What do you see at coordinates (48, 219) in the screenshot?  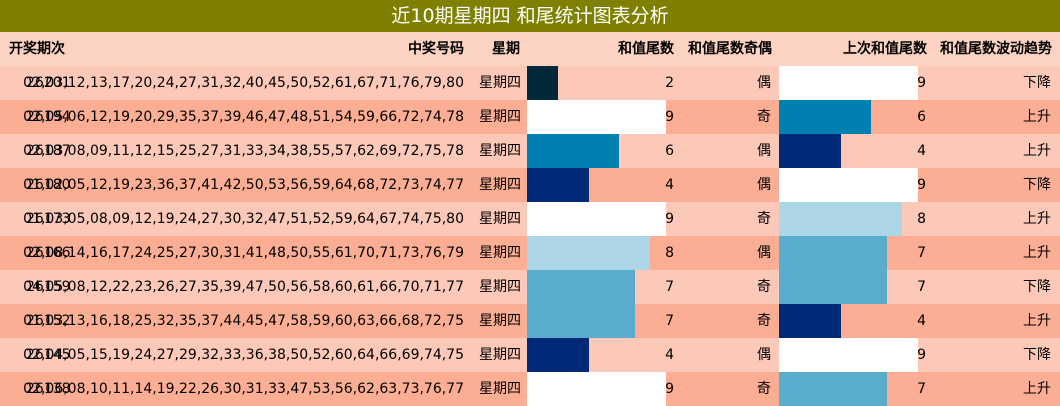 I see `period-cell: 26173` at bounding box center [48, 219].